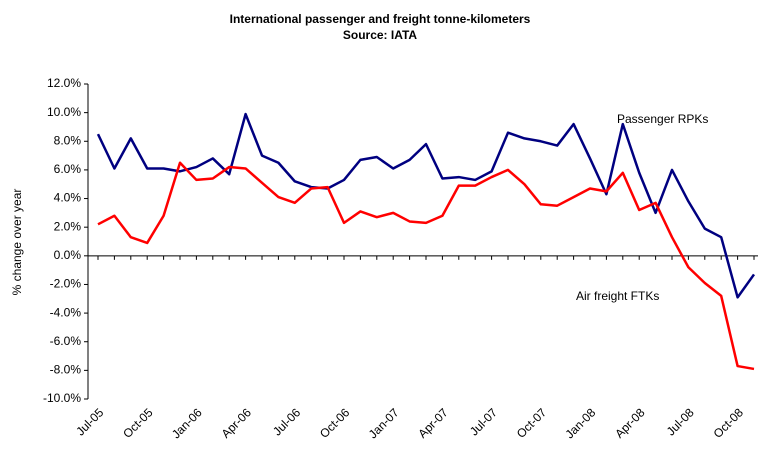 The height and width of the screenshot is (450, 758). I want to click on y-tick-label: -8.0%, so click(66, 370).